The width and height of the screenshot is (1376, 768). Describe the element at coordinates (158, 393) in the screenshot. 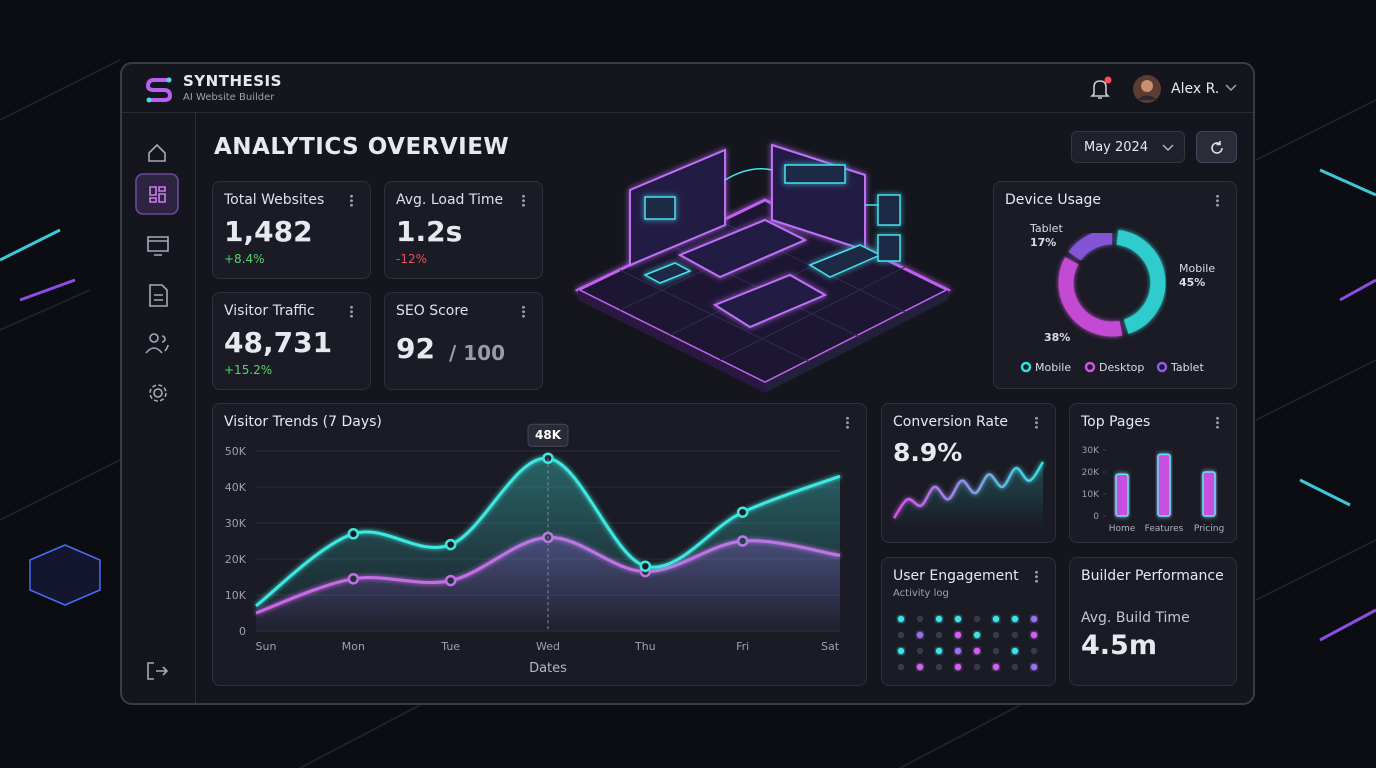

I see `settings-icon` at that location.